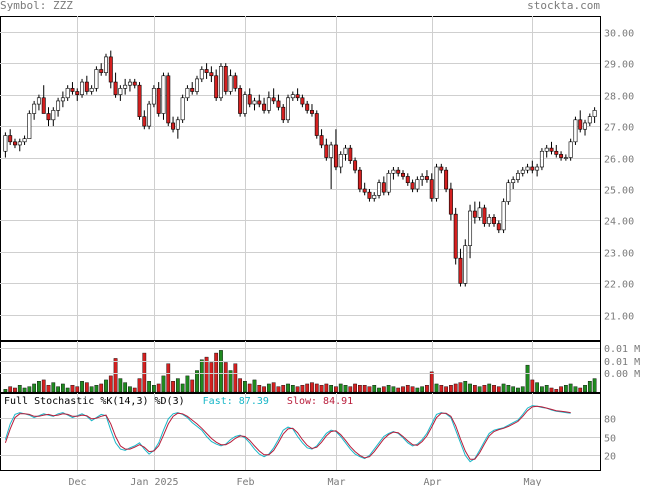 This screenshot has height=486, width=655. I want to click on price-tick-label: 29.00, so click(619, 65).